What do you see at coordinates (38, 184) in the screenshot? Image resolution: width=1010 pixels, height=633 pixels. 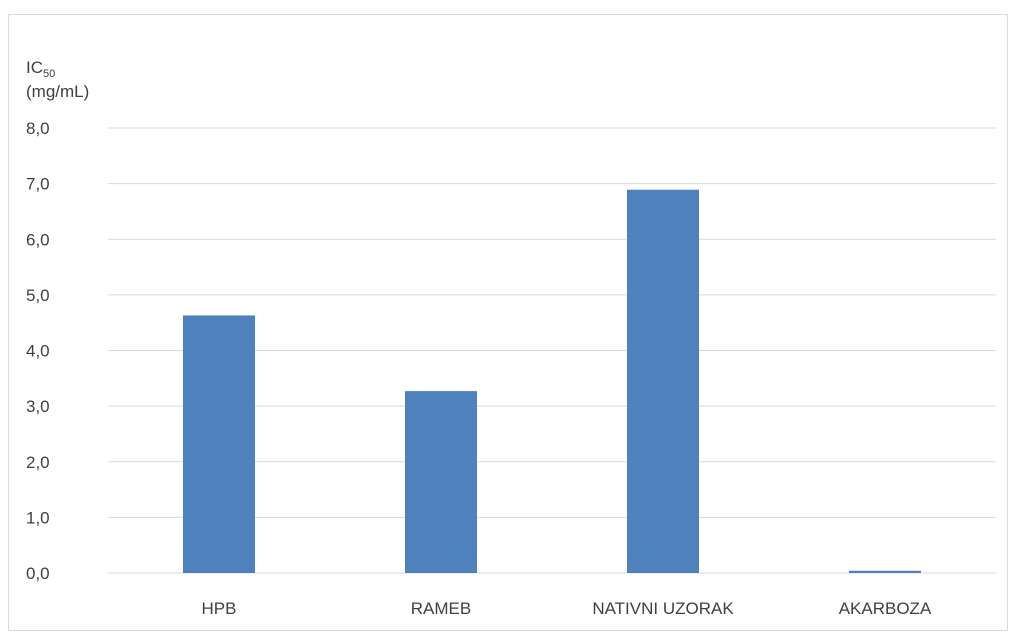 I see `y-tick-label: 7,0` at bounding box center [38, 184].